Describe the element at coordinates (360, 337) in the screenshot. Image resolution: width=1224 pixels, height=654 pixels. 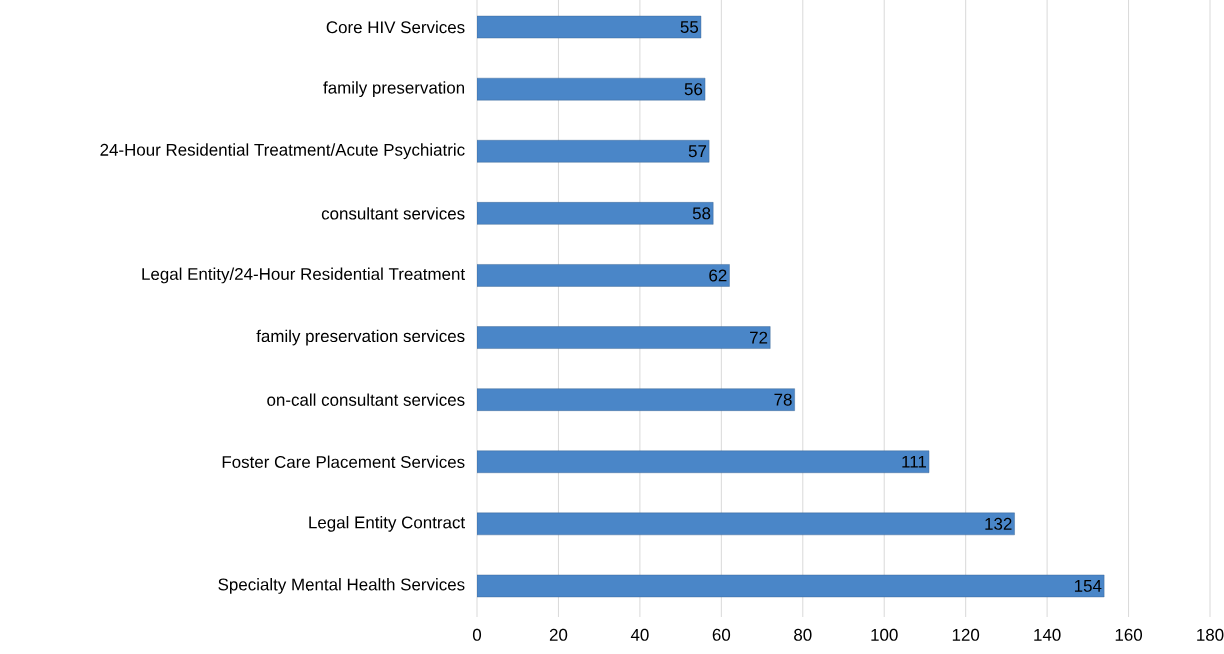
I see `y-tick-label: family preservation services` at that location.